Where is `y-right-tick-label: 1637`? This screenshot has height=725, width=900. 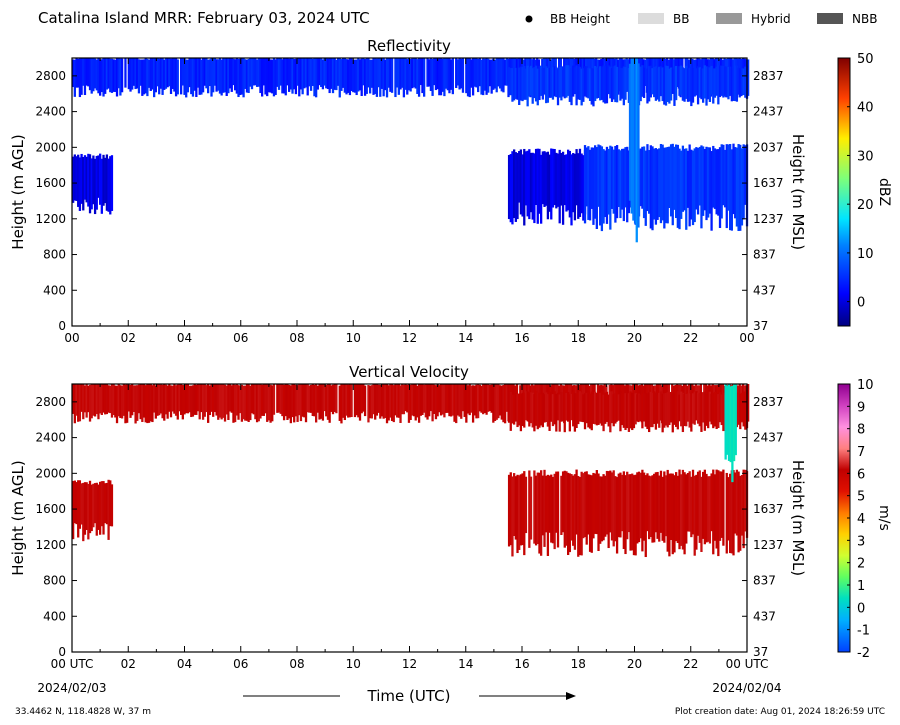 y-right-tick-label: 1637 is located at coordinates (768, 509).